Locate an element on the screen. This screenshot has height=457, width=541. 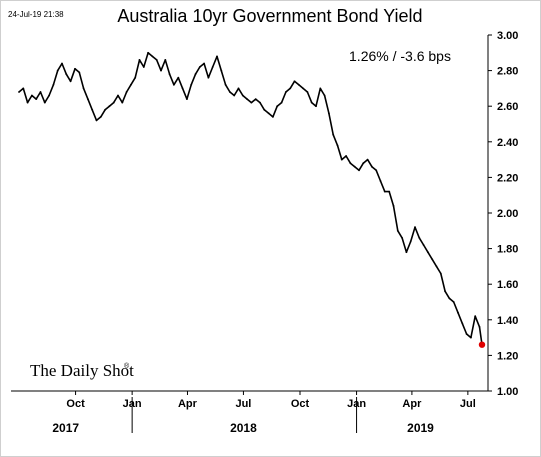
registered-mark-icon: ® is located at coordinates (127, 366).